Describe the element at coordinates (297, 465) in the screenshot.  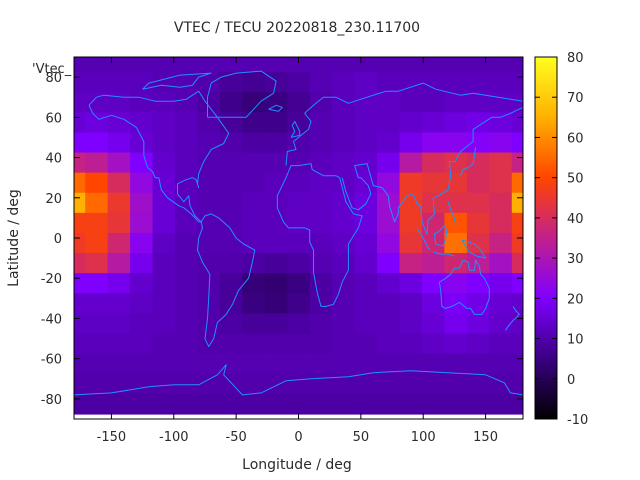
I see `x-axis-label: Longitude / deg` at that location.